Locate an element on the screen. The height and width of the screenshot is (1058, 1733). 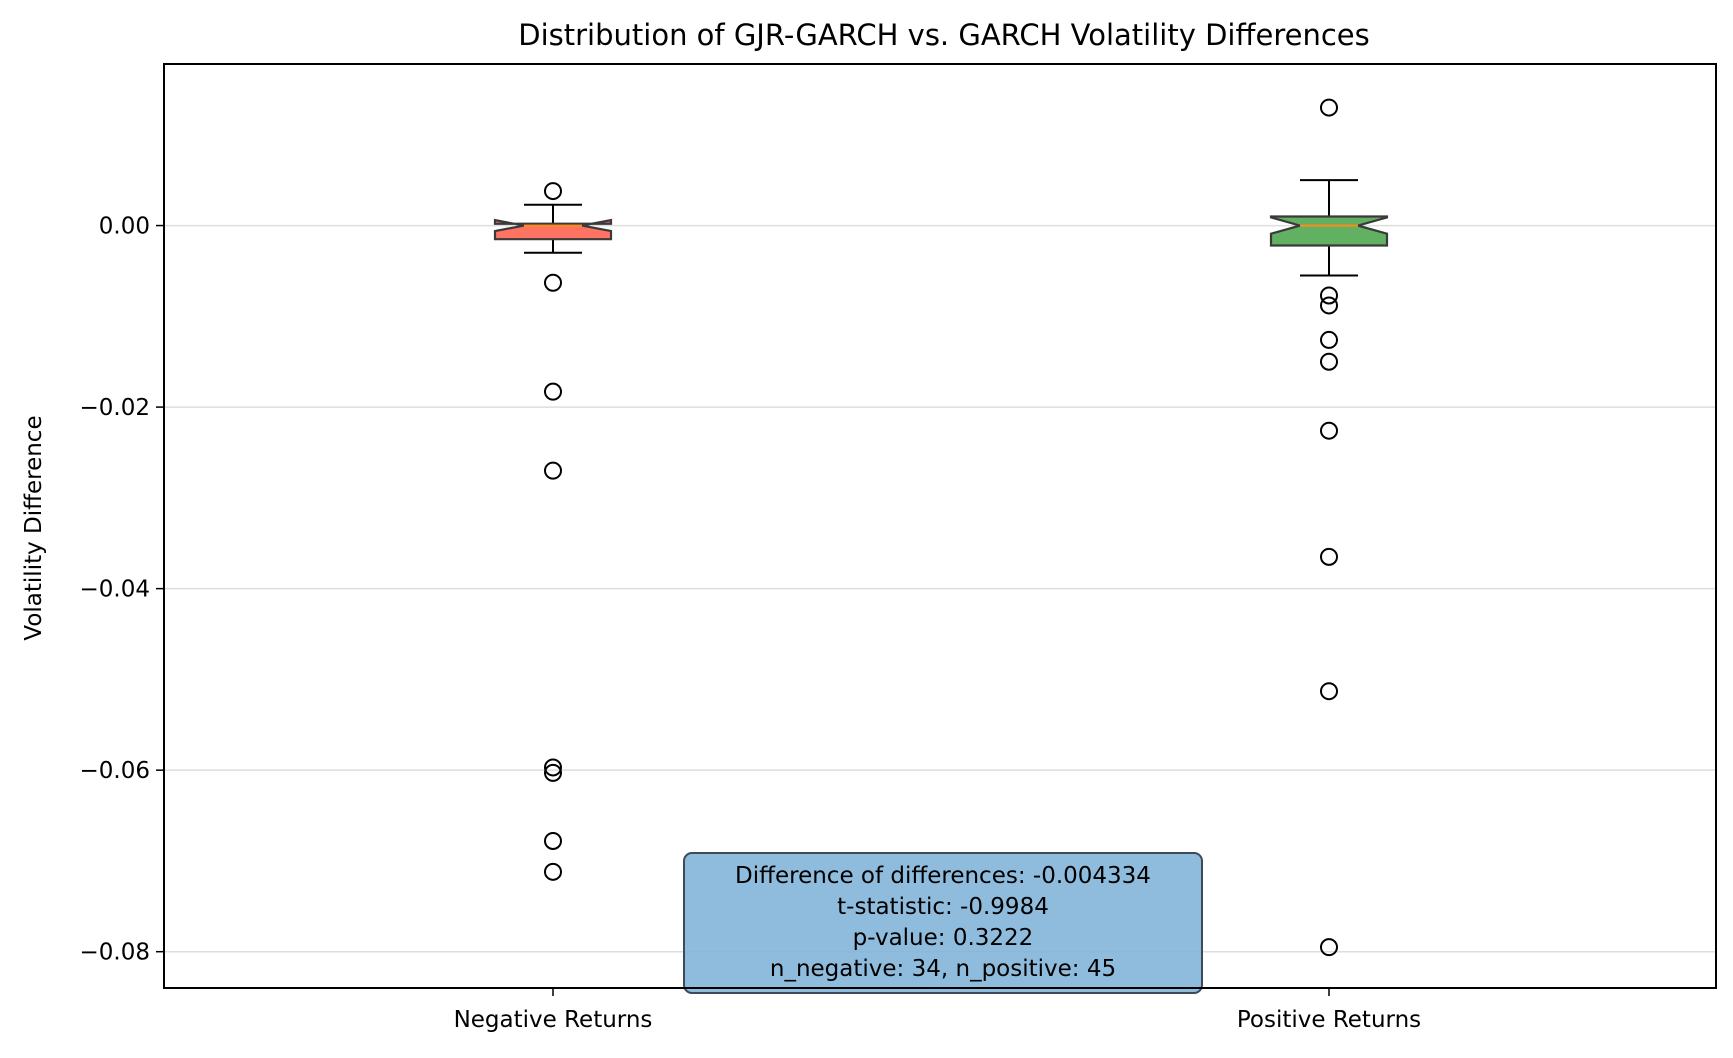
y-tick-label: −0.02 is located at coordinates (115, 408).